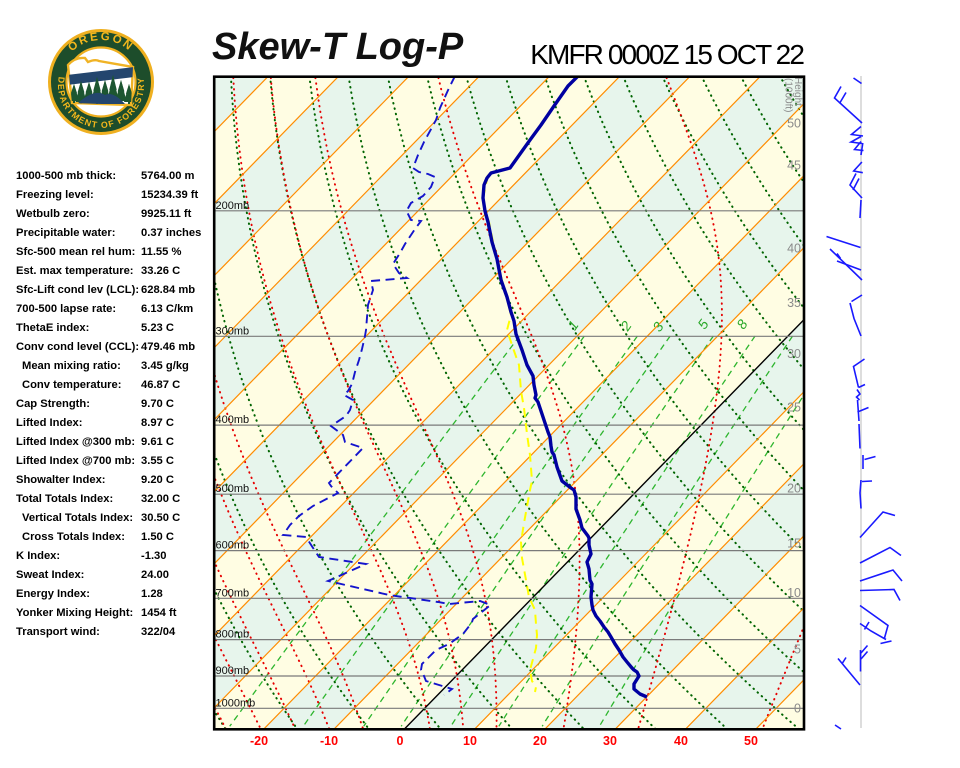 This screenshot has width=960, height=768. What do you see at coordinates (797, 709) in the screenshot?
I see `svg-text: 0` at bounding box center [797, 709].